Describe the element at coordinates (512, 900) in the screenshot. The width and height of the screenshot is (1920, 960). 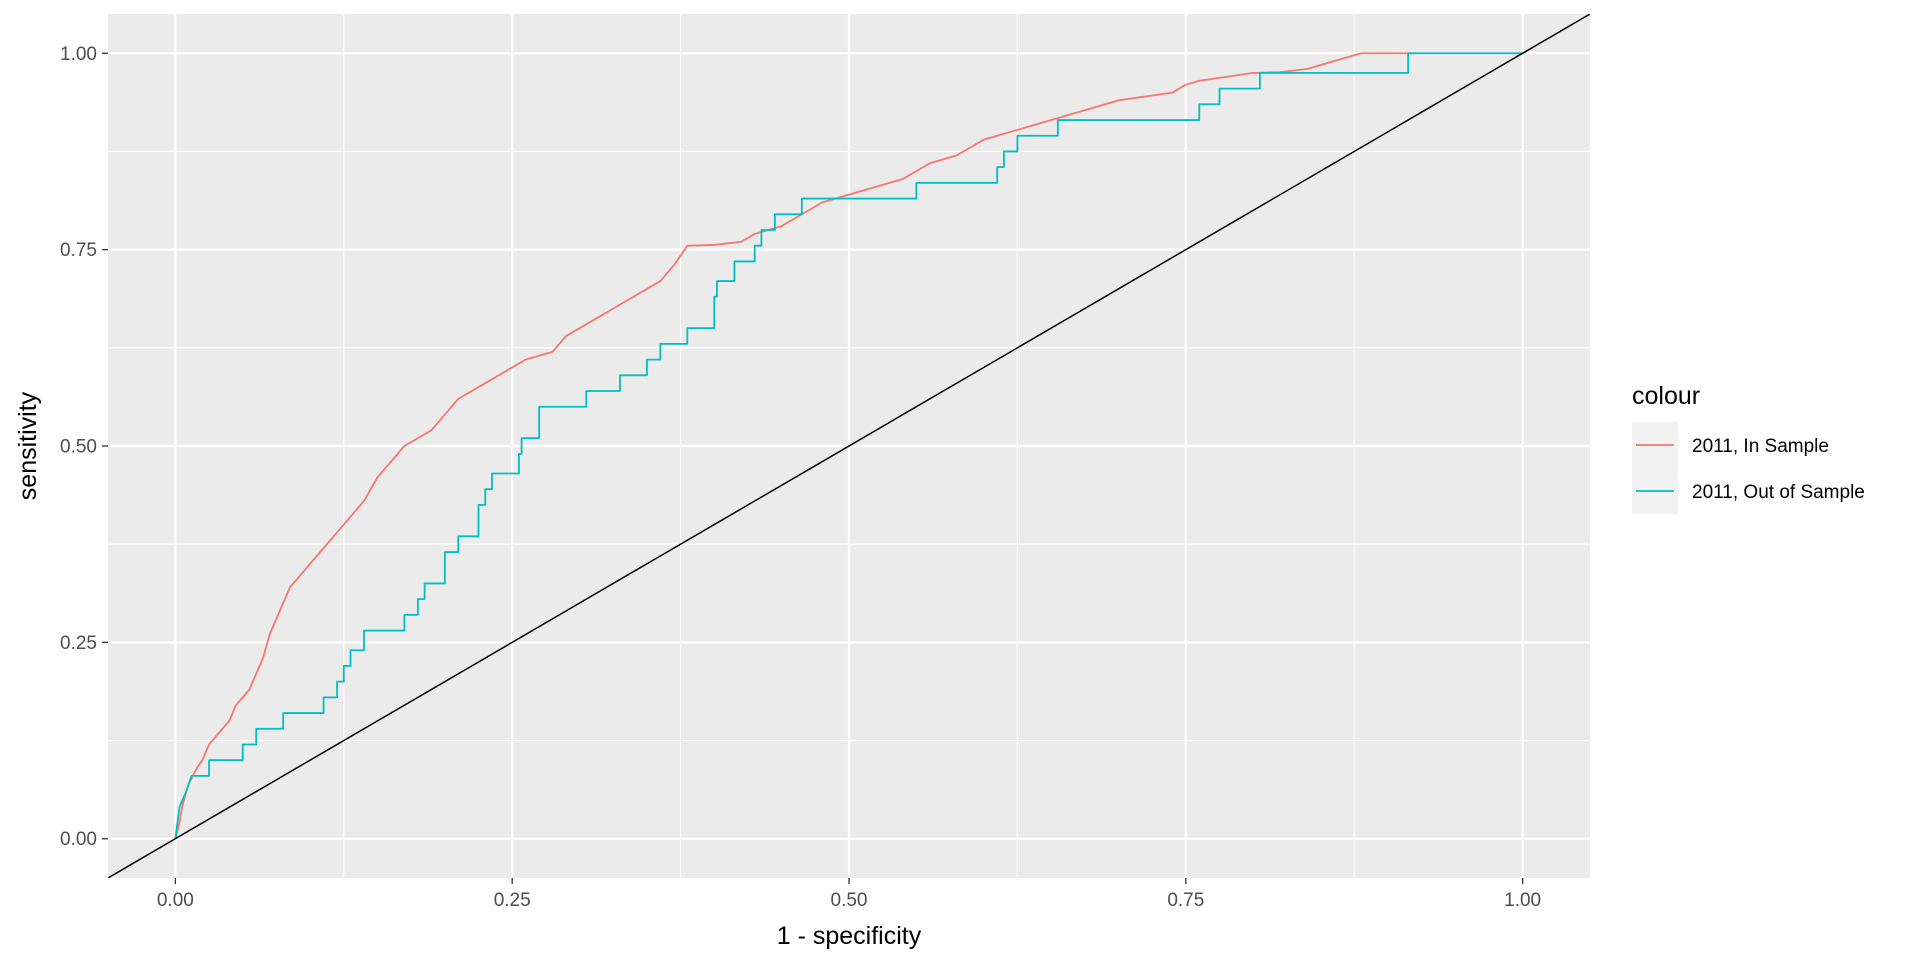
I see `x-tick-label: 0.25` at that location.